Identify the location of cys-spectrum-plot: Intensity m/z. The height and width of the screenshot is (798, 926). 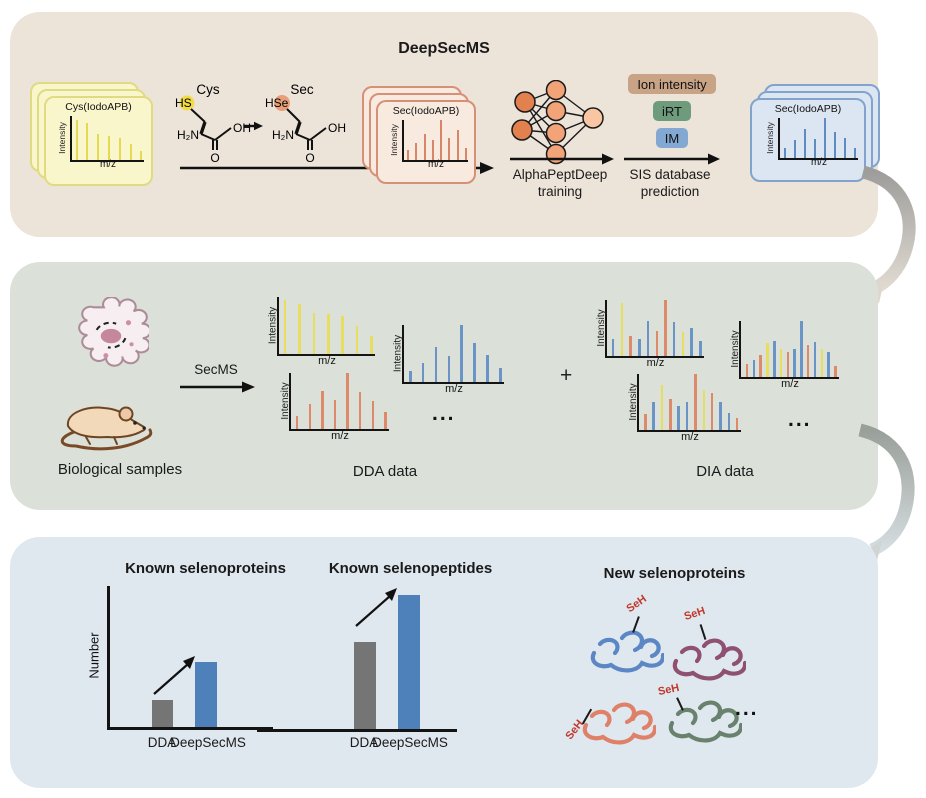
(100, 143).